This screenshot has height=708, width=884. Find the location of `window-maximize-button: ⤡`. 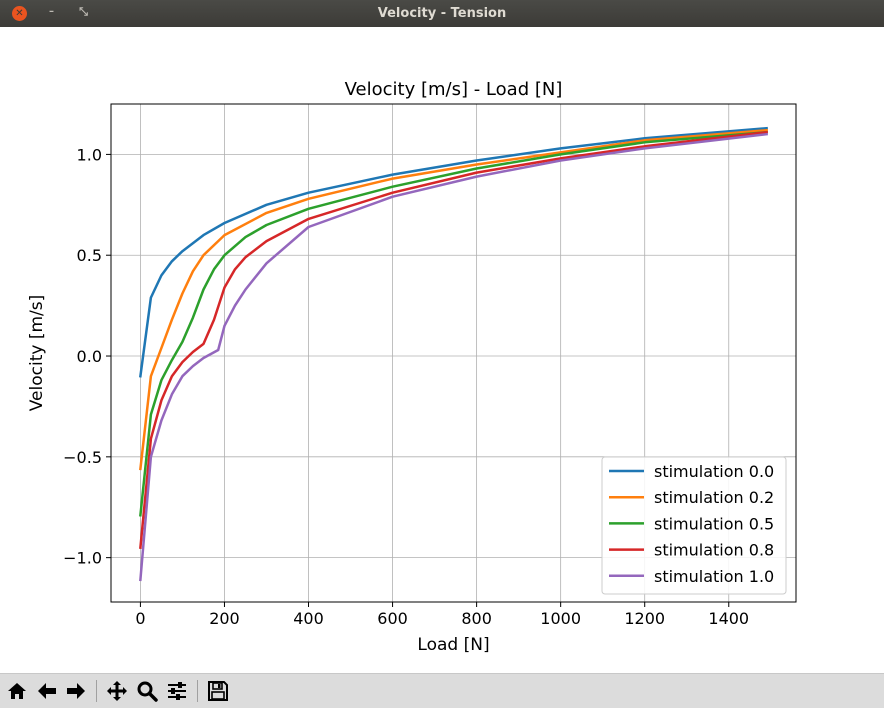

window-maximize-button: ⤡ is located at coordinates (83, 11).